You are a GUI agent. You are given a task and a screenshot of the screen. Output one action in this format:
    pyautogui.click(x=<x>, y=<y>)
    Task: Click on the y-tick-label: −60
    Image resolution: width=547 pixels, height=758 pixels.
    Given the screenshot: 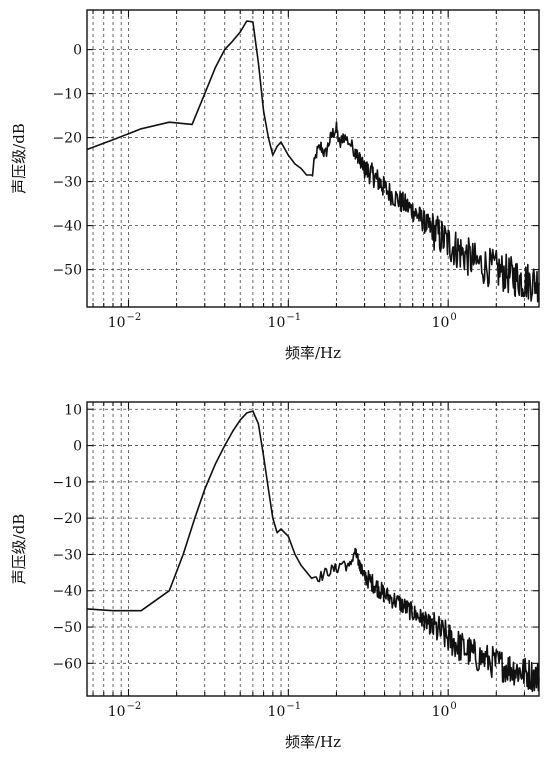 What is the action you would take?
    pyautogui.click(x=67, y=664)
    